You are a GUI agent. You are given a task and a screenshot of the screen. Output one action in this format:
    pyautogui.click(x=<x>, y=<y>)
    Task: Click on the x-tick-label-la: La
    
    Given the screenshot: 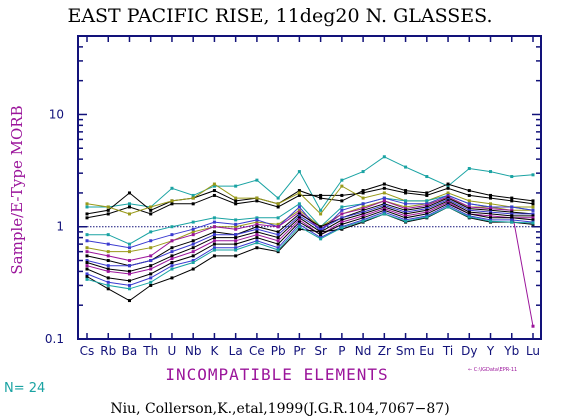 What is the action you would take?
    pyautogui.click(x=236, y=351)
    